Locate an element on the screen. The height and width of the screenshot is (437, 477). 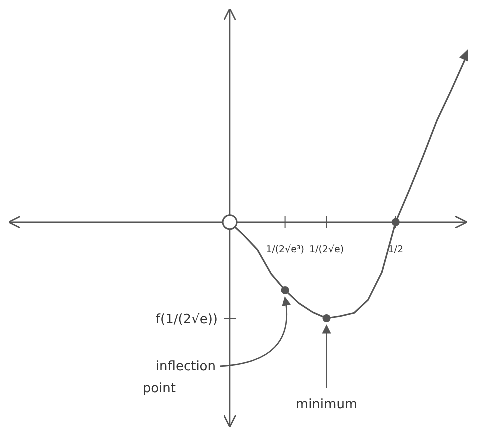
annotation: minimum is located at coordinates (327, 404).